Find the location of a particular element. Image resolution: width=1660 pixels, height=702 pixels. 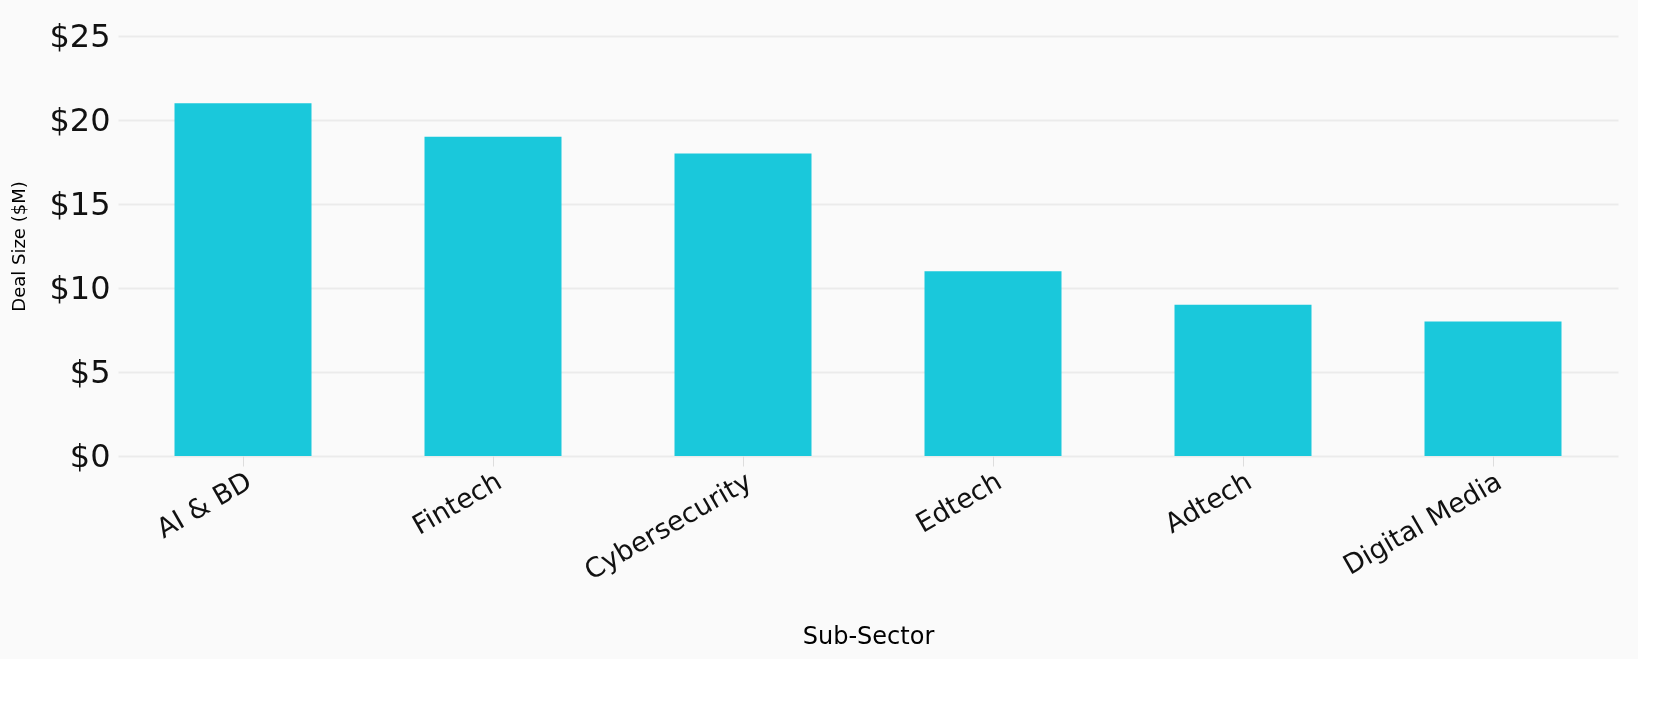

y-tick-label: $25 is located at coordinates (80, 35).